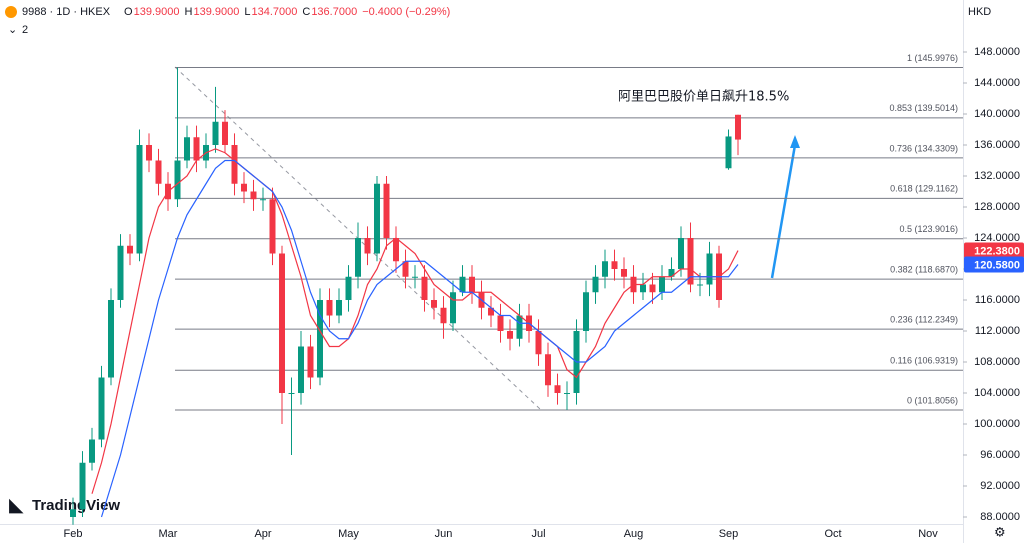  What do you see at coordinates (406, 12) in the screenshot?
I see `change: −0.4000 (−0.29%)` at bounding box center [406, 12].